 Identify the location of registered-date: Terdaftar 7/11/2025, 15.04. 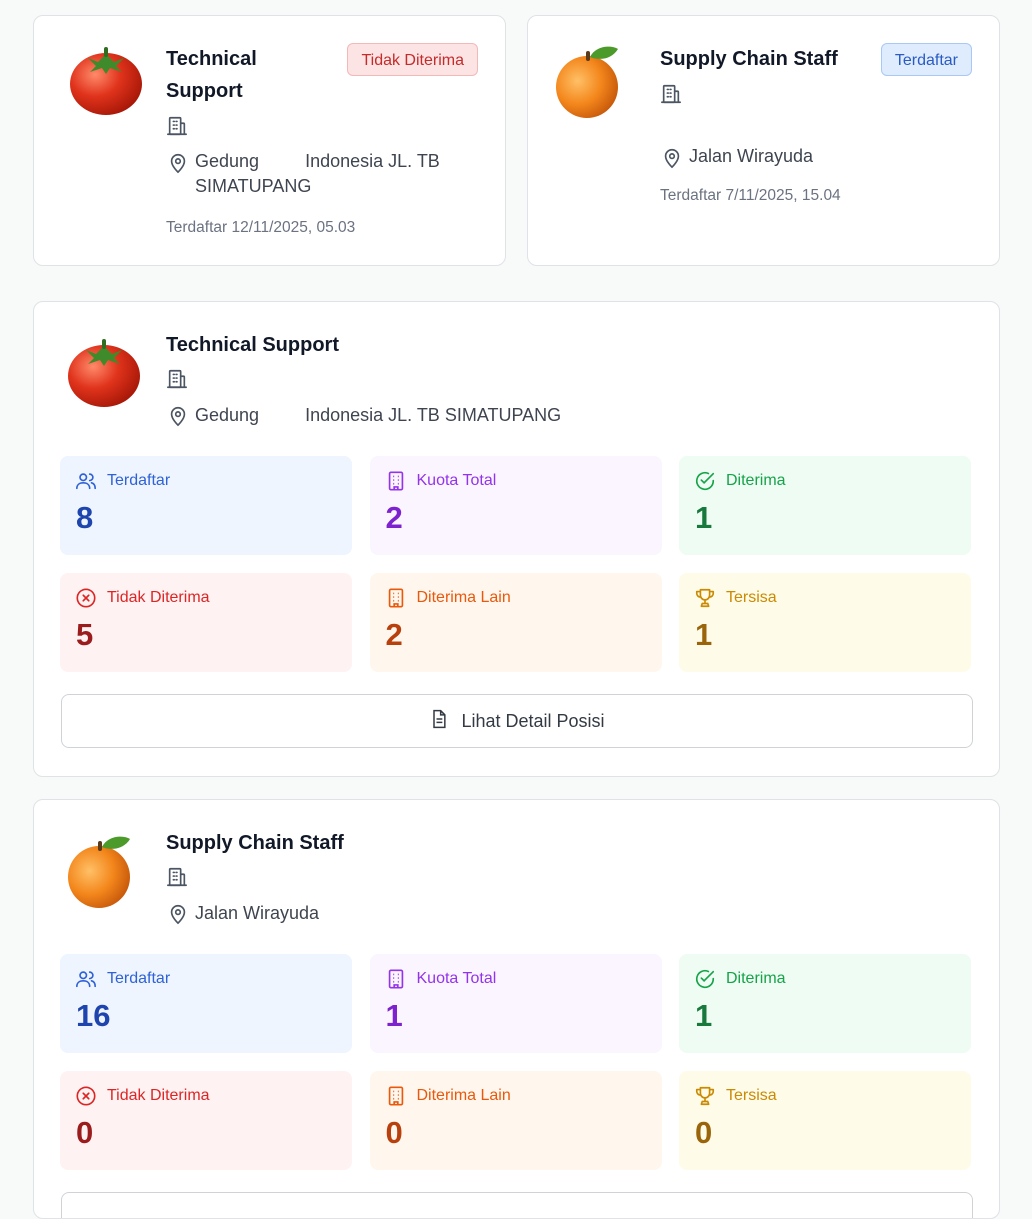
(750, 195).